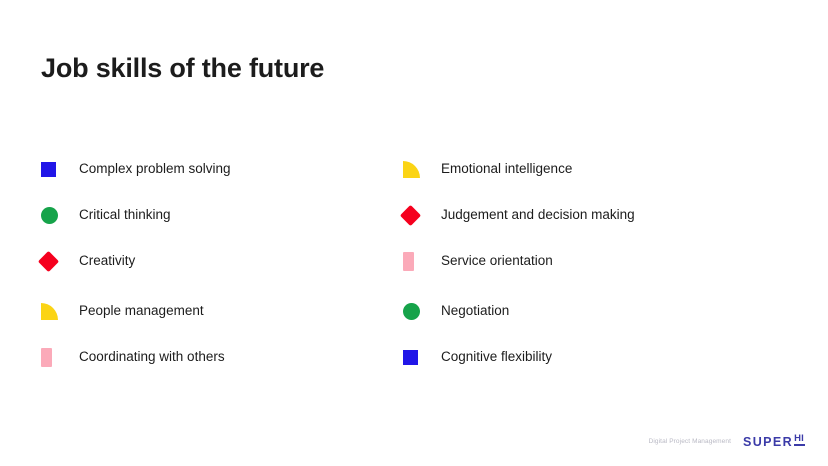  What do you see at coordinates (152, 357) in the screenshot?
I see `skill-label: Coordinating with others` at bounding box center [152, 357].